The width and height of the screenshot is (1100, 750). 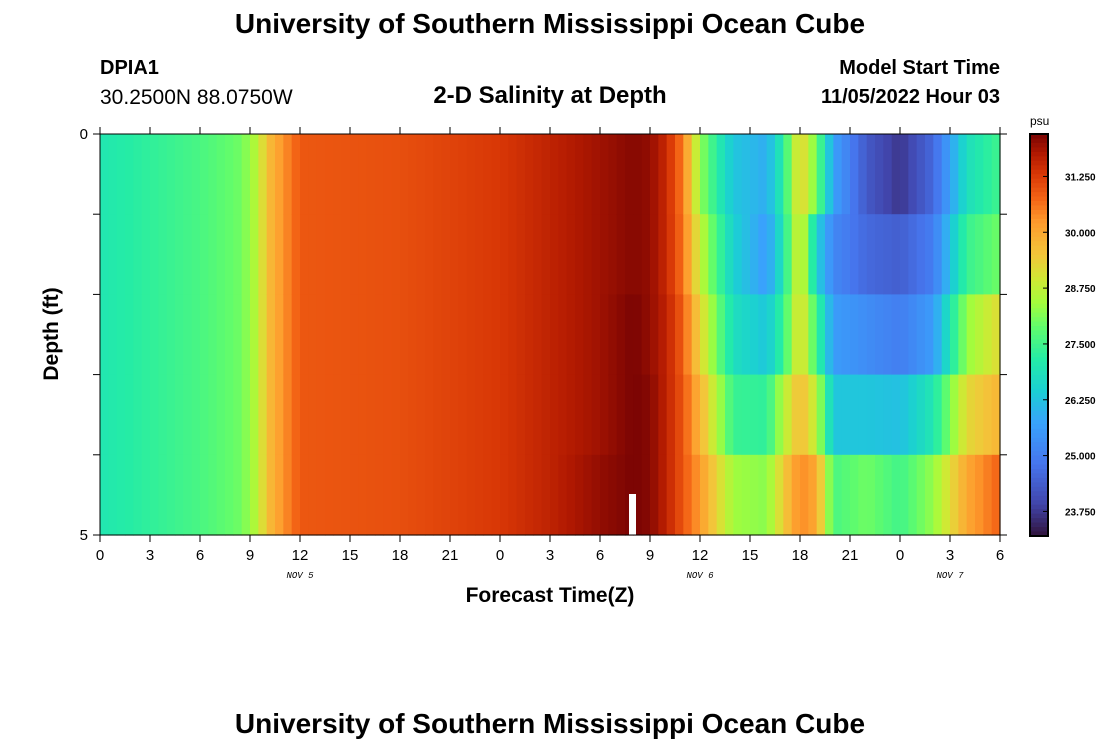 What do you see at coordinates (1080, 512) in the screenshot?
I see `colorbar-tick-label: 23.750` at bounding box center [1080, 512].